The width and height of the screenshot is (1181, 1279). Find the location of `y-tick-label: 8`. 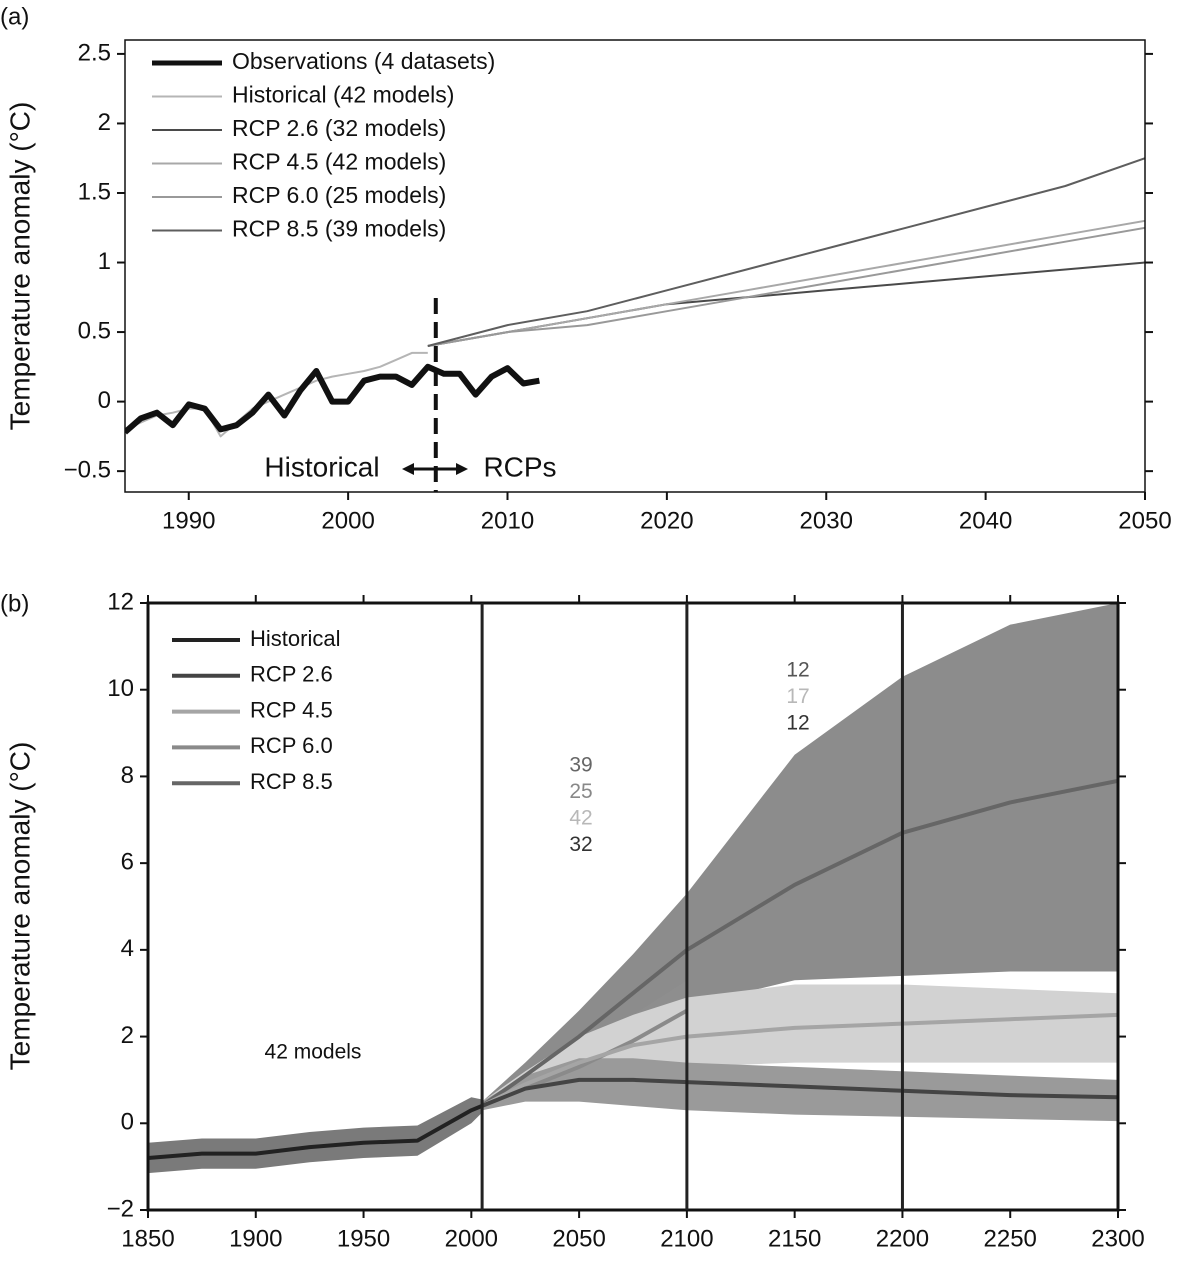

y-tick-label: 8 is located at coordinates (127, 775).